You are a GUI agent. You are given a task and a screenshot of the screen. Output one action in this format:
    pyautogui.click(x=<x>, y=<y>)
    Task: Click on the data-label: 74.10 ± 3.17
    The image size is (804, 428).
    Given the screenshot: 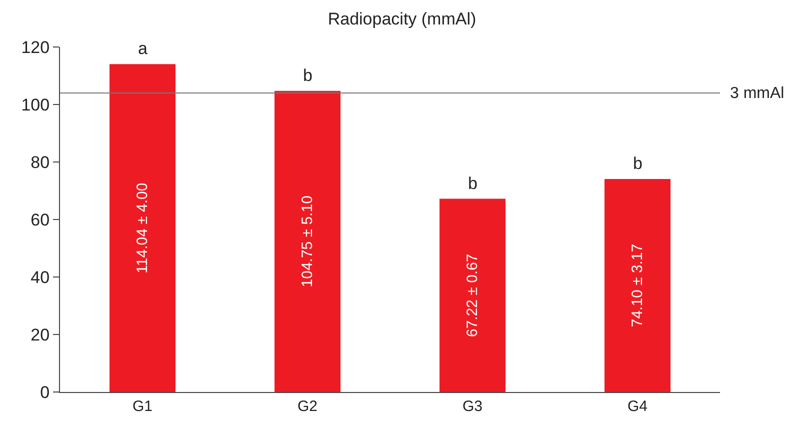 What is the action you would take?
    pyautogui.click(x=637, y=286)
    